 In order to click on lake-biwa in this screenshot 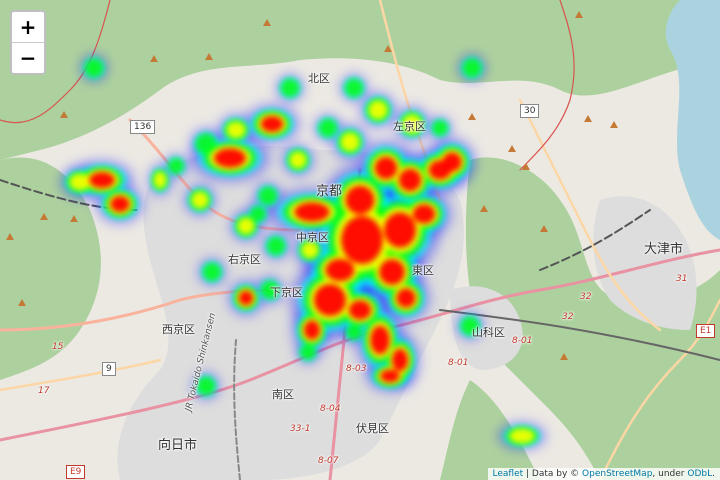, I will do `click(692, 120)`.